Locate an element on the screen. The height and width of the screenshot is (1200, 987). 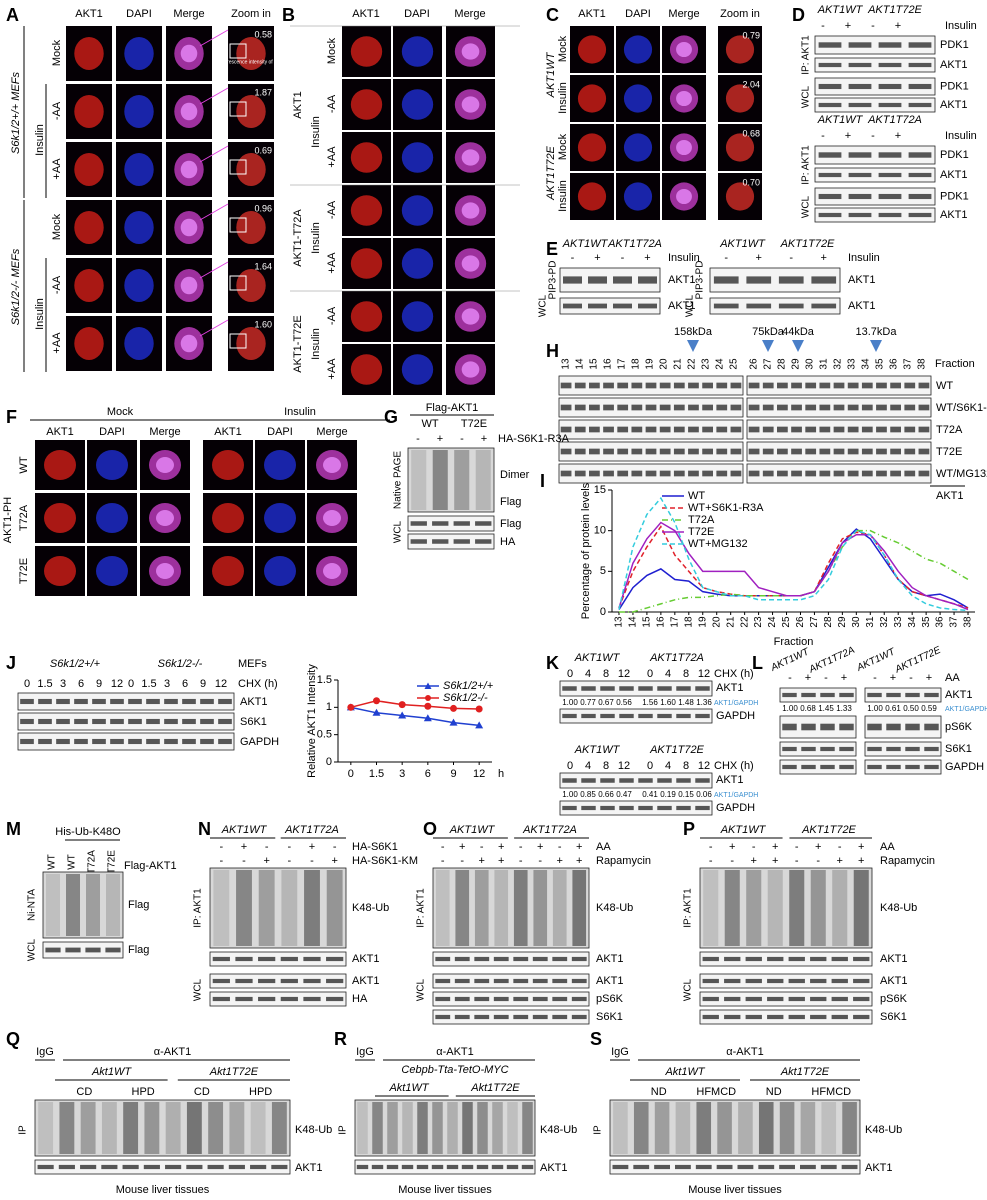
label: AKT1T72E is located at coordinates (676, 750).